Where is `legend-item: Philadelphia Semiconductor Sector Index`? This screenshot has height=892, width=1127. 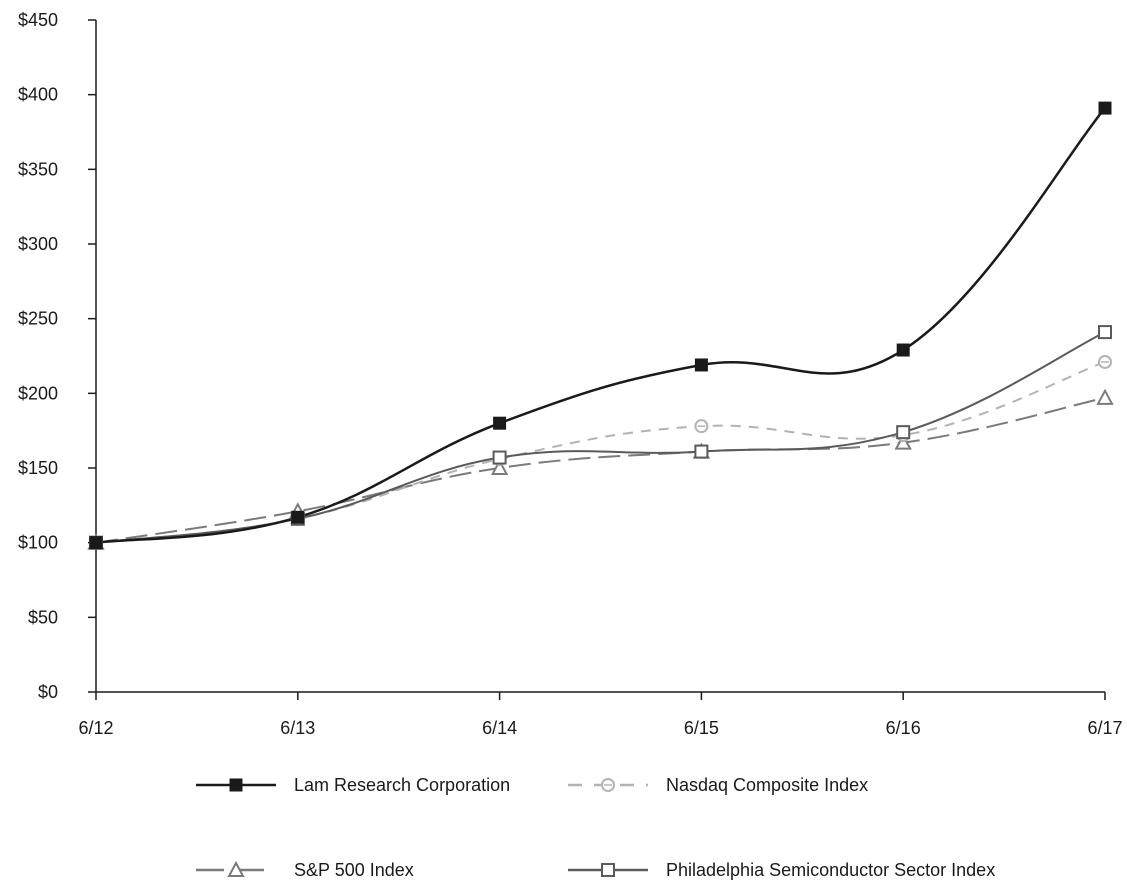 legend-item: Philadelphia Semiconductor Sector Index is located at coordinates (781, 870).